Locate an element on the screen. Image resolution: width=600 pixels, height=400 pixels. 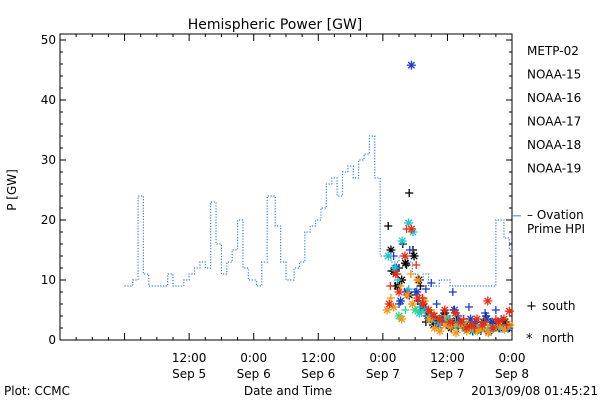
legend-series-label: METP-02 is located at coordinates (553, 51).